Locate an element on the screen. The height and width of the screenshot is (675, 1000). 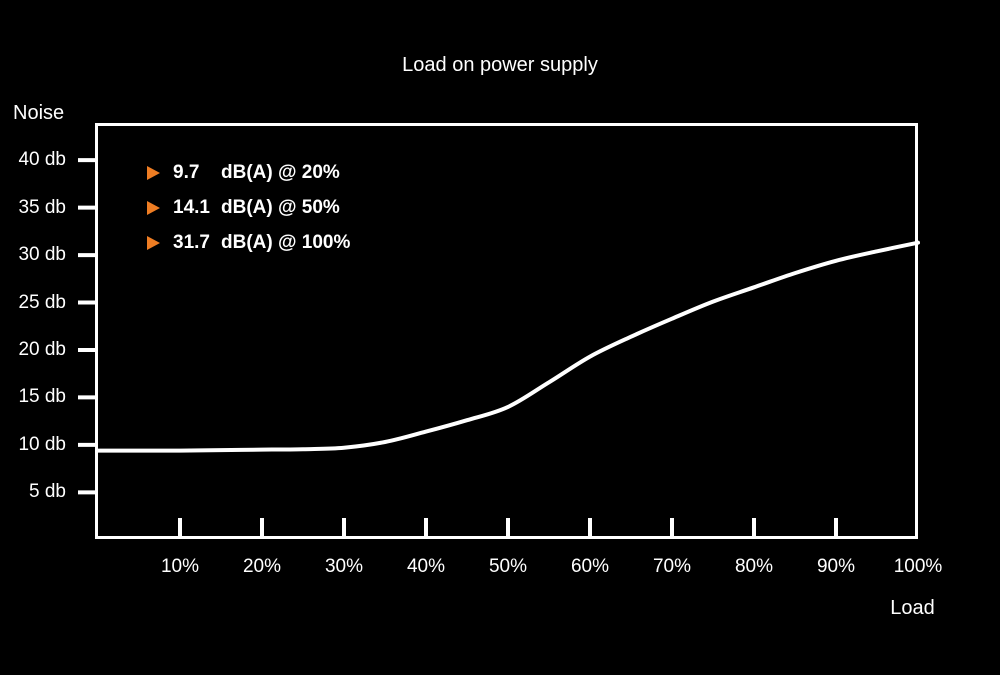
legend-label: dB(A) @ 100% is located at coordinates (286, 242).